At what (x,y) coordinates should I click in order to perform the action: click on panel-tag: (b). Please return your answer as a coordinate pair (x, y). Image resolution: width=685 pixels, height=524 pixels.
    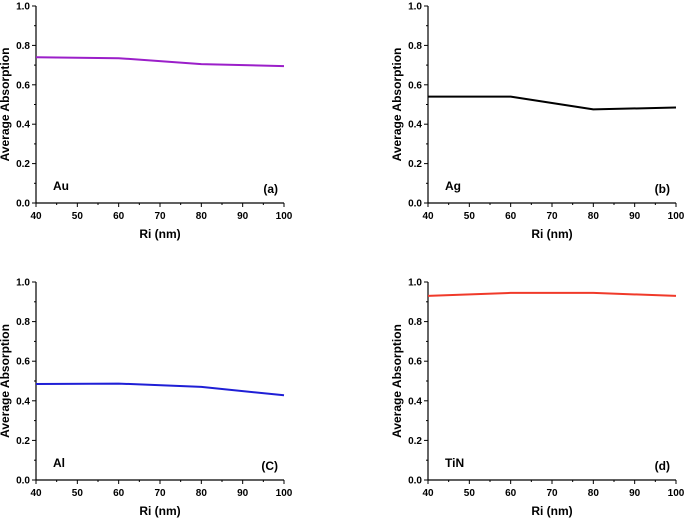
    Looking at the image, I should click on (662, 189).